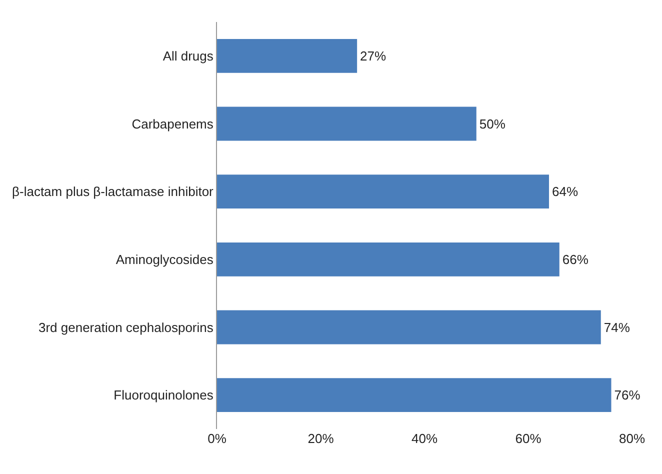  Describe the element at coordinates (173, 124) in the screenshot. I see `y-tick-label: Carbapenems` at that location.